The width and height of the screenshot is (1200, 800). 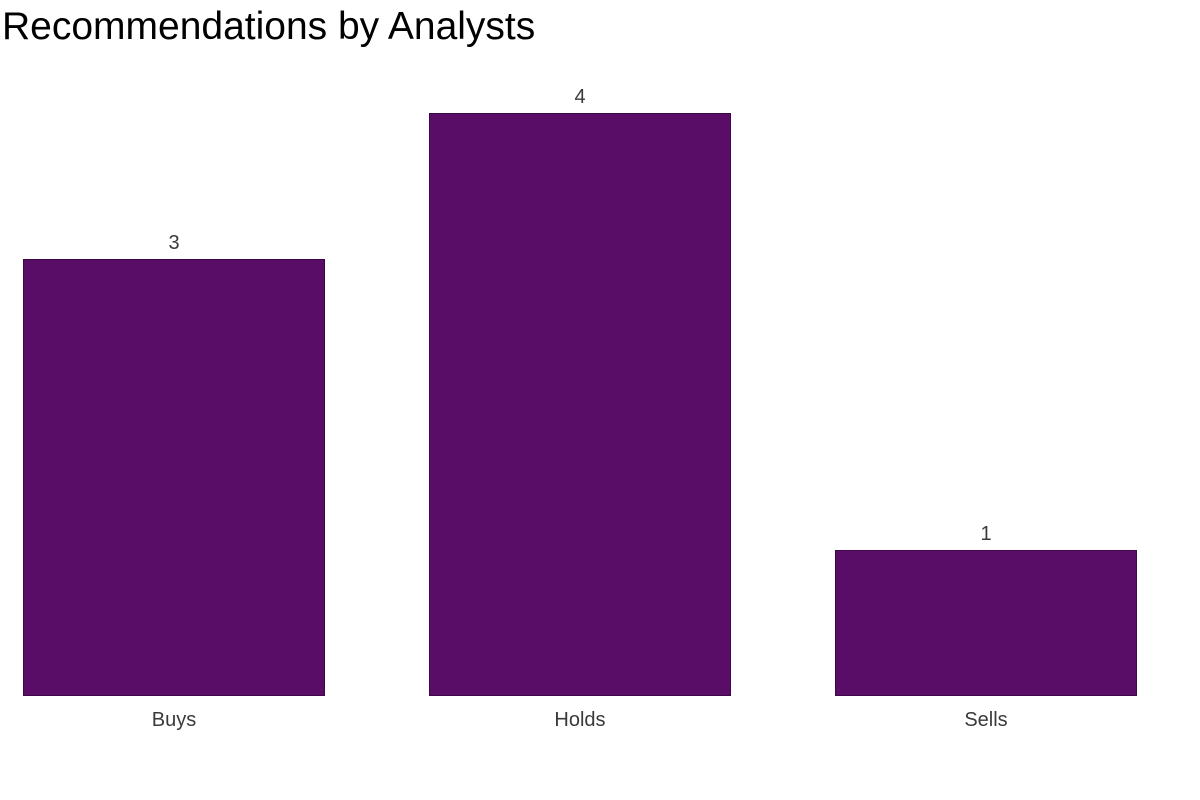 I want to click on x-tick-label: Holds, so click(x=580, y=720).